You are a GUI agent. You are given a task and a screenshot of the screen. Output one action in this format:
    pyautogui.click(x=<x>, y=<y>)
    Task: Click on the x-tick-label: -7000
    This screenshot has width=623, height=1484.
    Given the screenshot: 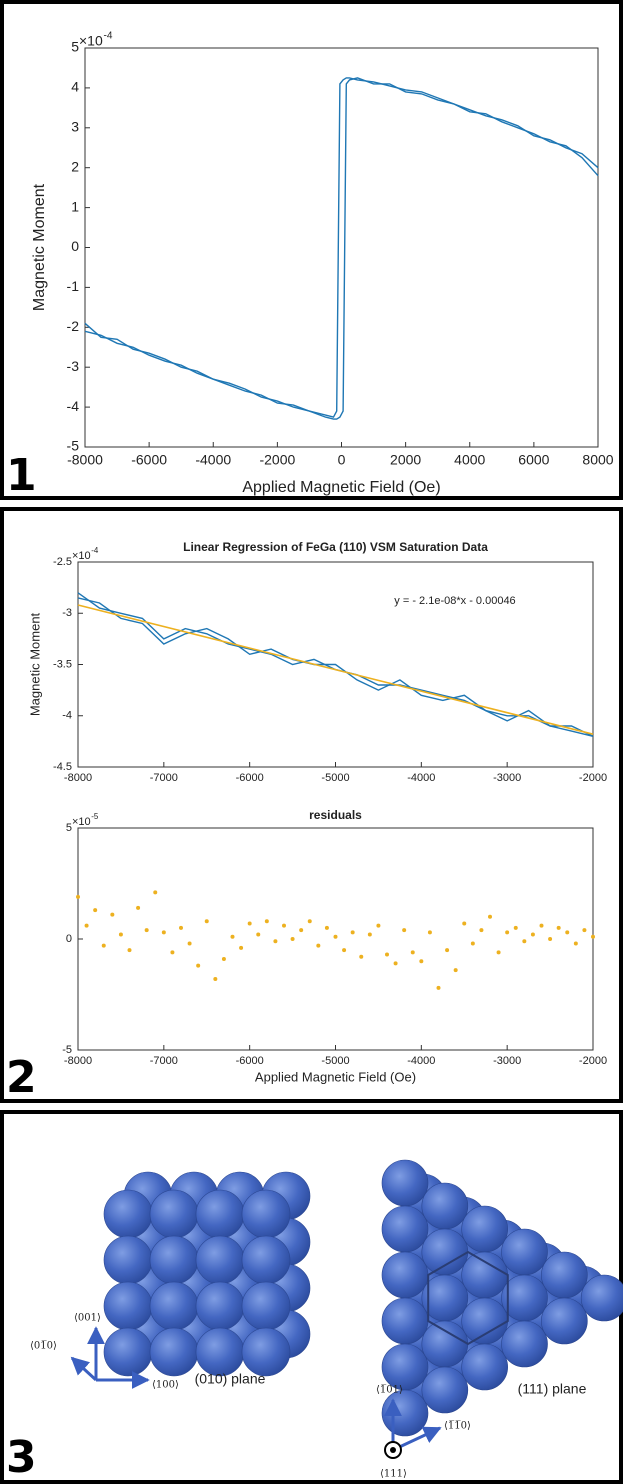 What is the action you would take?
    pyautogui.click(x=164, y=778)
    